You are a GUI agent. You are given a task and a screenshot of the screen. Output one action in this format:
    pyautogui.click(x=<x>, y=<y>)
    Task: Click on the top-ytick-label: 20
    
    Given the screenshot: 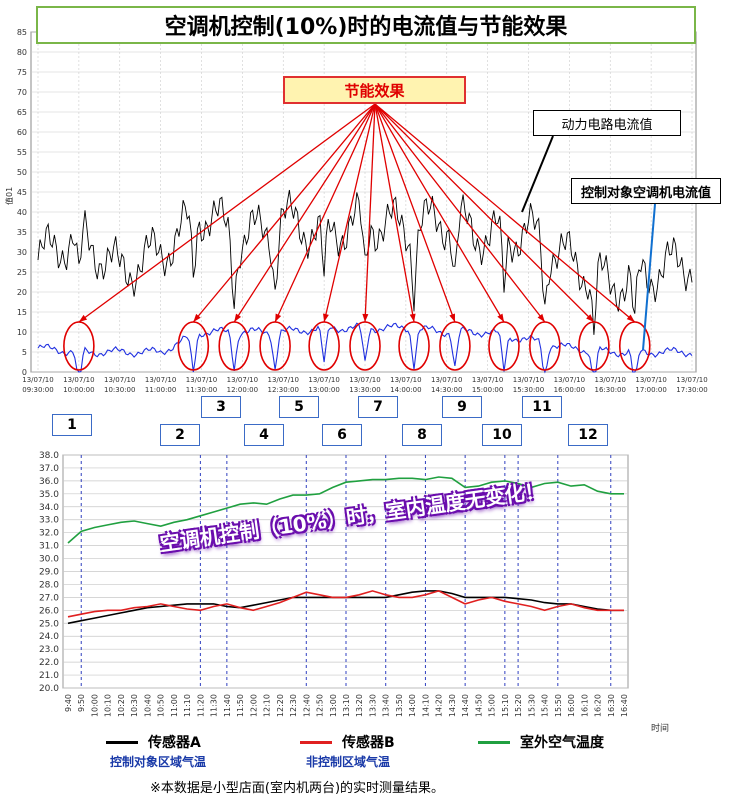 What is the action you would take?
    pyautogui.click(x=22, y=292)
    